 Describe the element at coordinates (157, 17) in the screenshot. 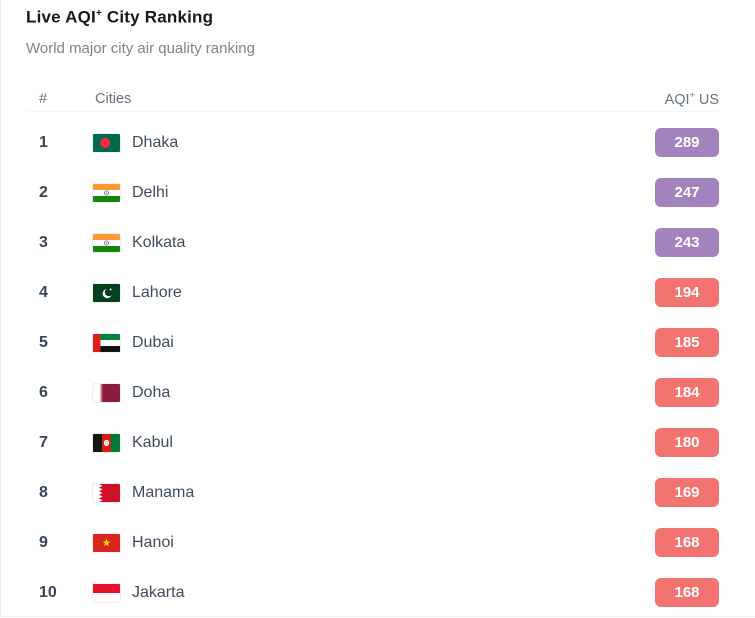

I see `title-text-rest: City Ranking` at that location.